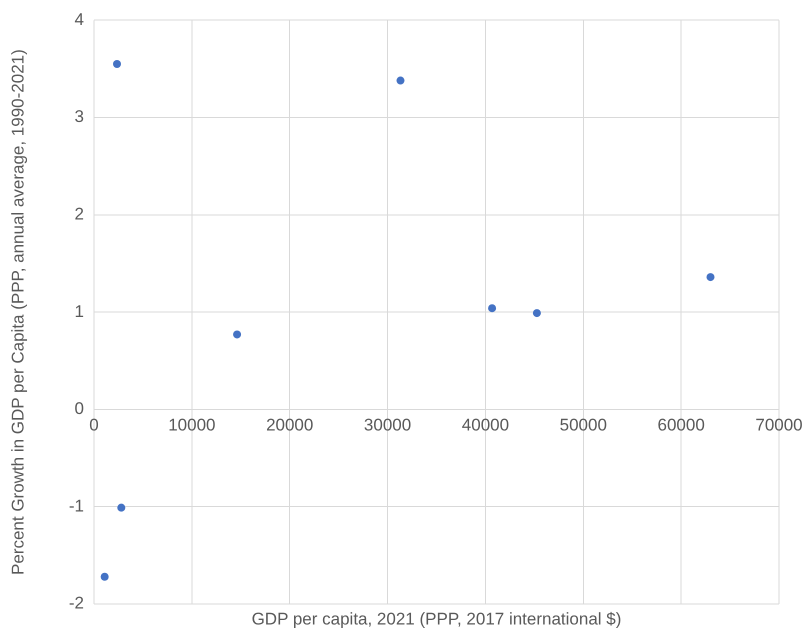 This screenshot has height=635, width=810. What do you see at coordinates (76, 506) in the screenshot?
I see `y-tick-label: -1` at bounding box center [76, 506].